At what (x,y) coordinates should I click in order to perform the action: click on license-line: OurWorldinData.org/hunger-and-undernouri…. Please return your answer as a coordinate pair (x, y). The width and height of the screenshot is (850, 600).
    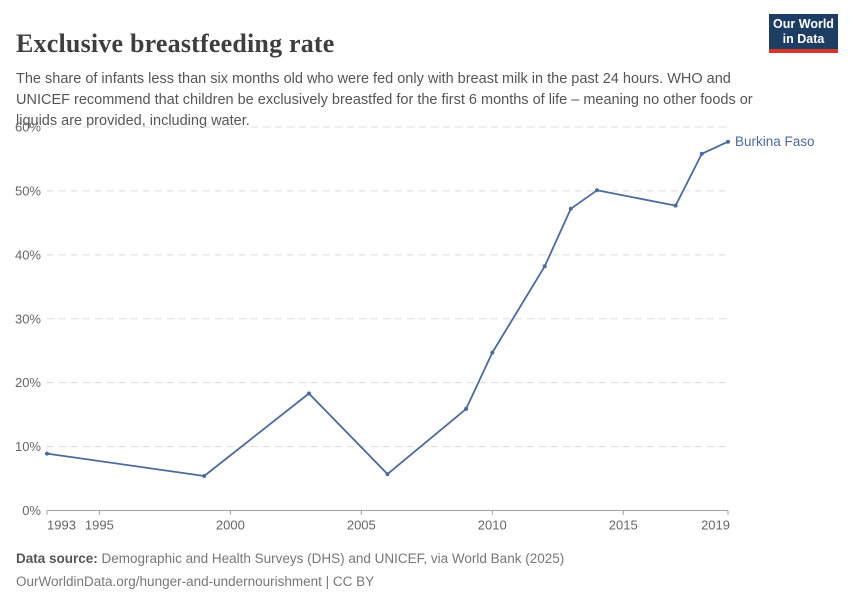
    Looking at the image, I should click on (195, 581).